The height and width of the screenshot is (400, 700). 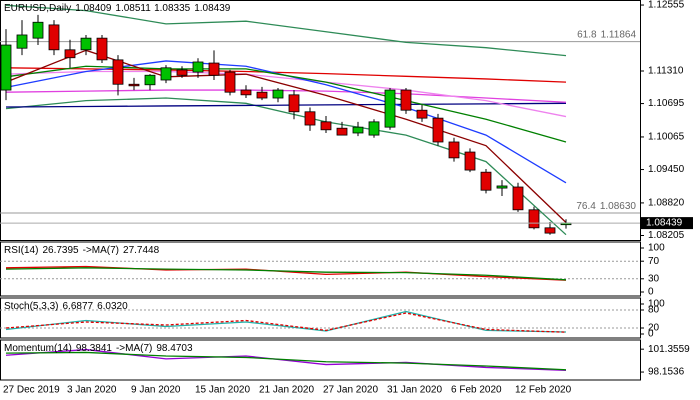 What do you see at coordinates (92, 390) in the screenshot?
I see `x-tick-label: 3 Jan 2020` at bounding box center [92, 390].